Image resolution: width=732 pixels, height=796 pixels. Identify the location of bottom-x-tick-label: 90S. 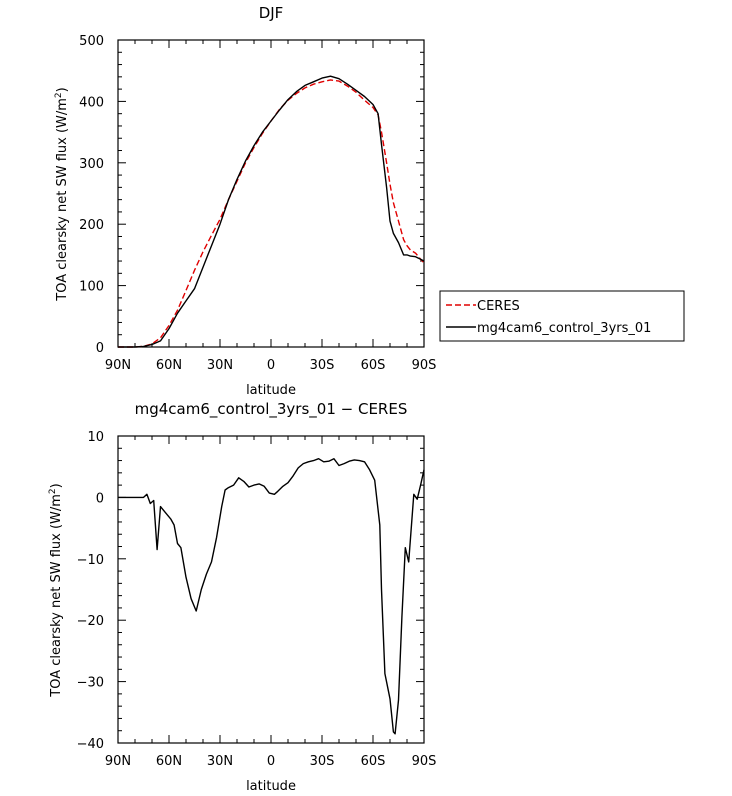
(424, 761).